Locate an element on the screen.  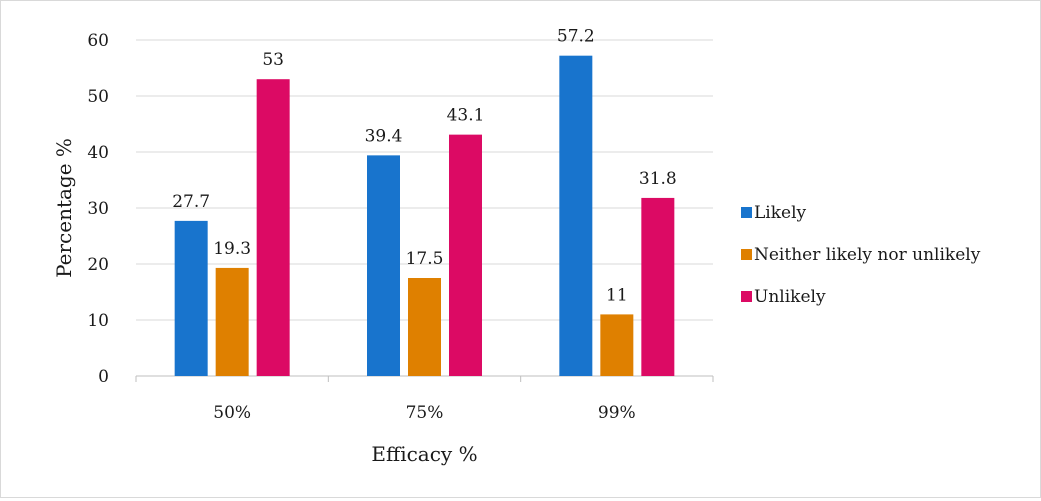
y-tick-label: 50 is located at coordinates (98, 97).